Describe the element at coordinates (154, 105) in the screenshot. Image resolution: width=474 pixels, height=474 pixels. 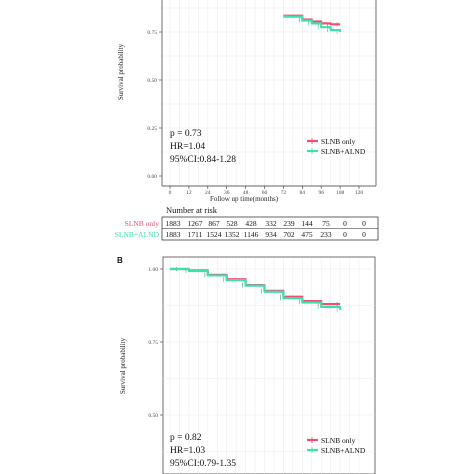
I see `panel-a-y-ticks: 0.00 0.25 0.50 0.75` at that location.